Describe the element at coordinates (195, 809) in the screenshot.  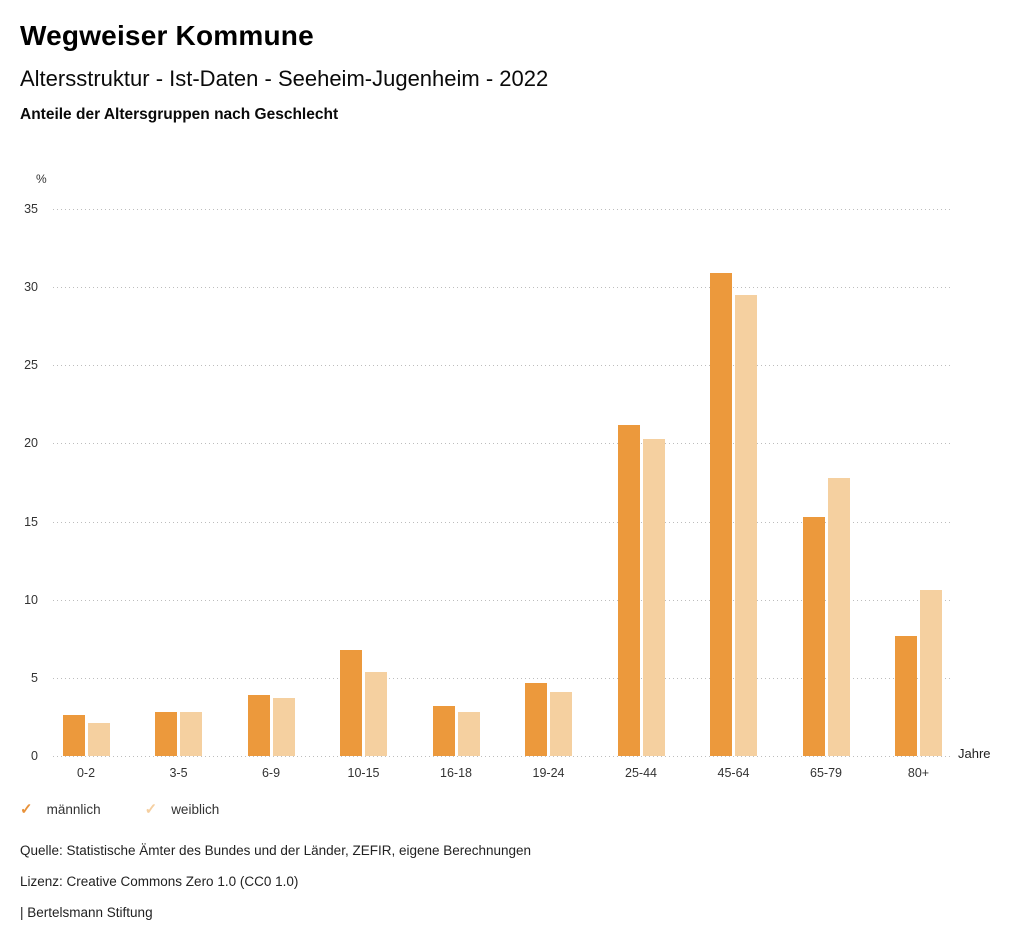
I see `legend-label-weiblich: weiblich` at that location.